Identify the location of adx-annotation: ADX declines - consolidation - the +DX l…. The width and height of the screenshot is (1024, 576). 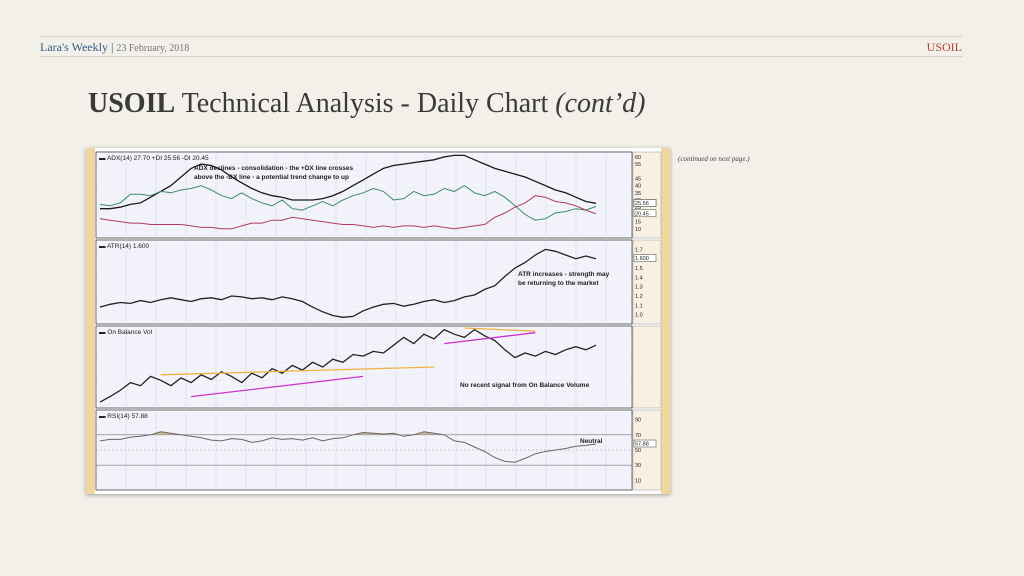
(273, 168).